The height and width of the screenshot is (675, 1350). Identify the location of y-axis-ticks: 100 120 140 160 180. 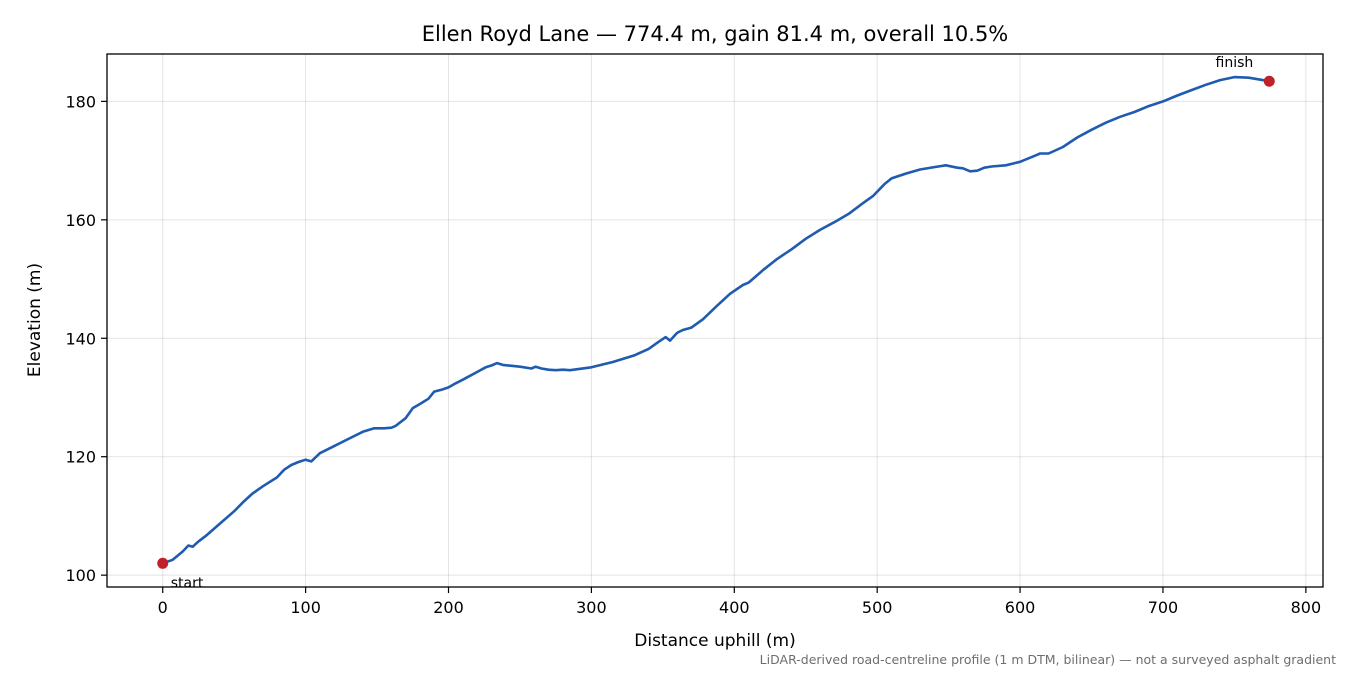
(86, 338).